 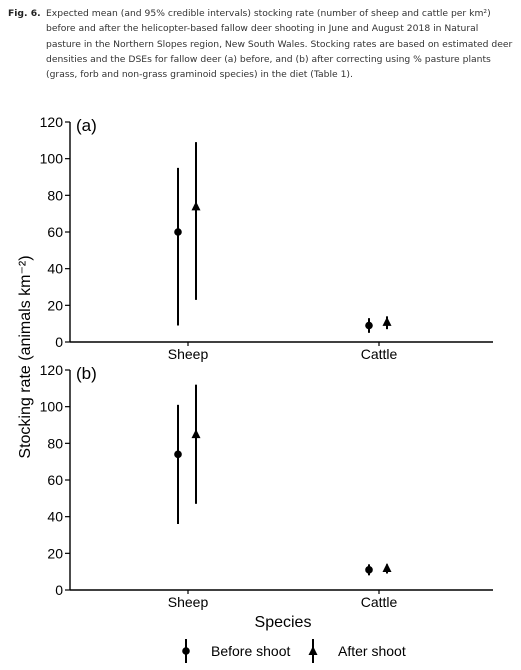 I want to click on panel-label: (b), so click(x=86, y=373).